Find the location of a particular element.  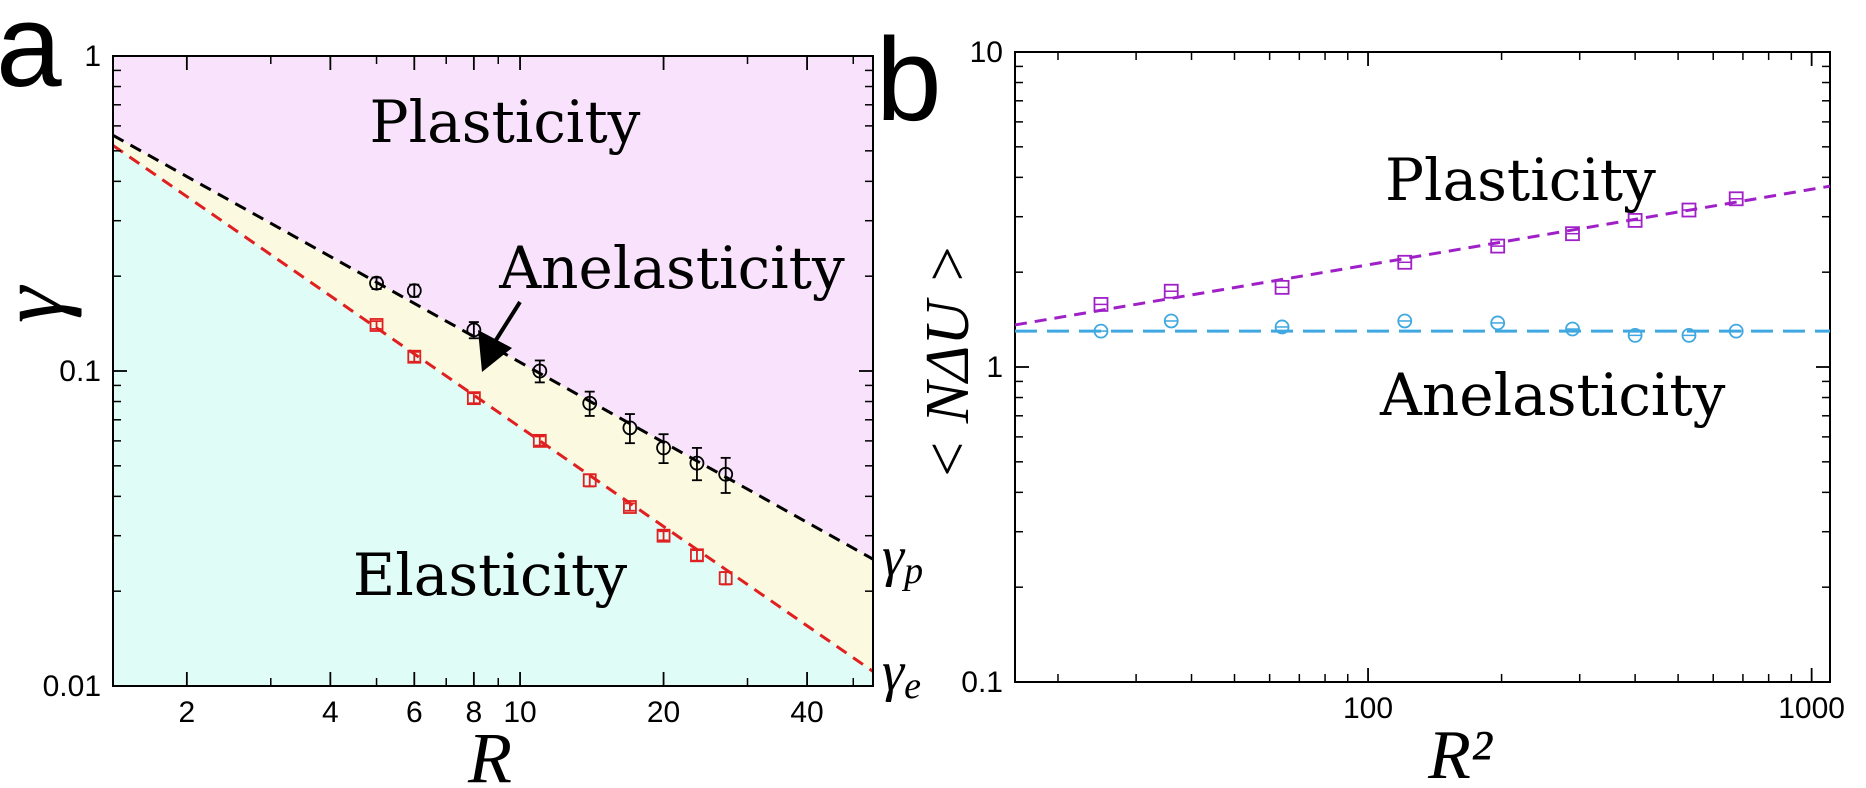

x-tick-label: 20 is located at coordinates (663, 712).